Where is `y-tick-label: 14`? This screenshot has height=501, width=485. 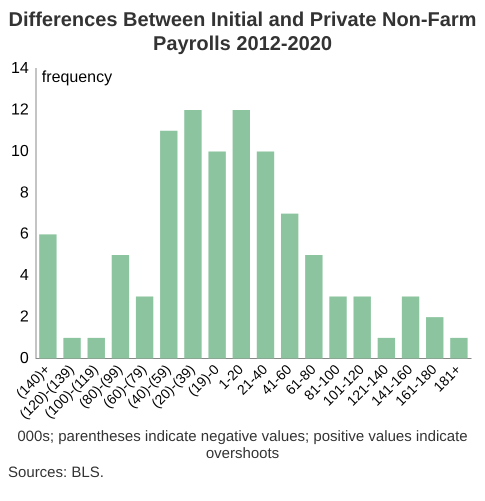
y-tick-label: 14 is located at coordinates (20, 69).